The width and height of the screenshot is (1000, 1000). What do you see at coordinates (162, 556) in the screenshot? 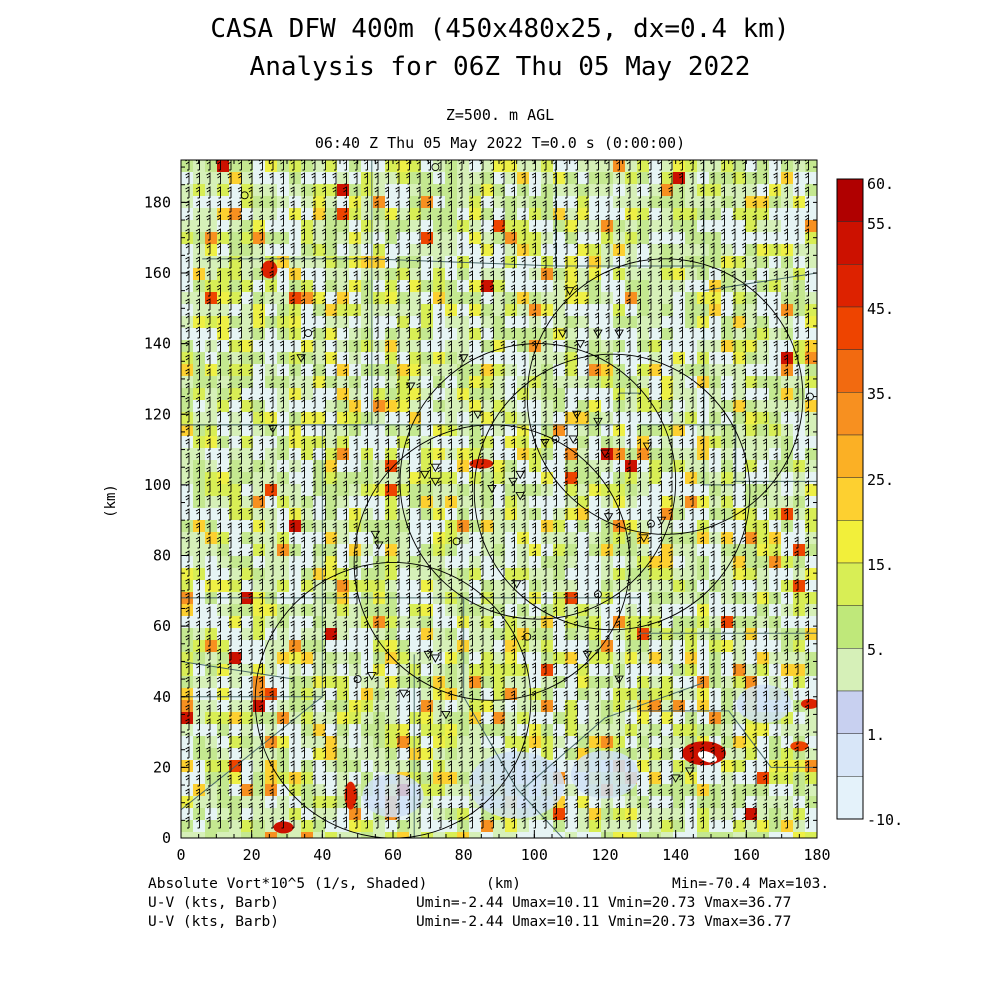
I see `y-tick-label: 80` at bounding box center [162, 556].